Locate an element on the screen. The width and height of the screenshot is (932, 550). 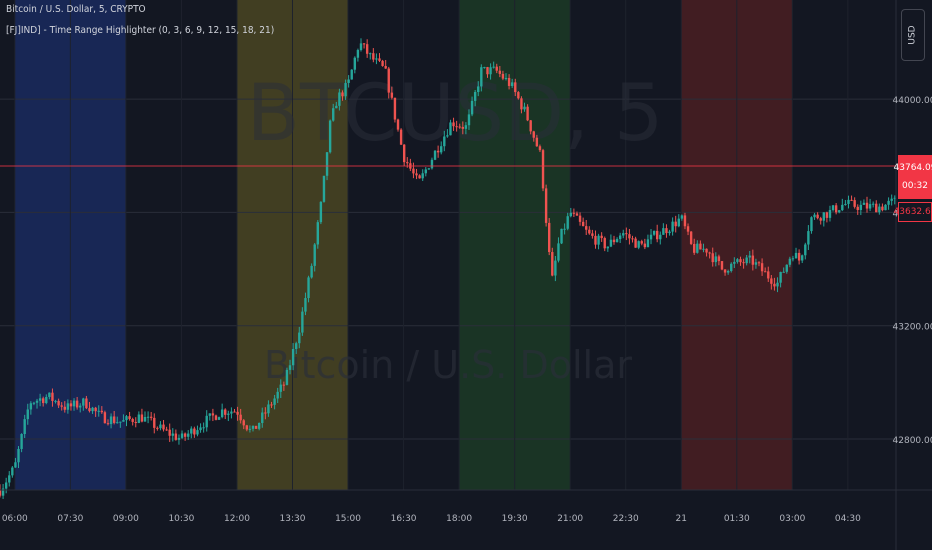
currency-button: USD is located at coordinates (913, 35).